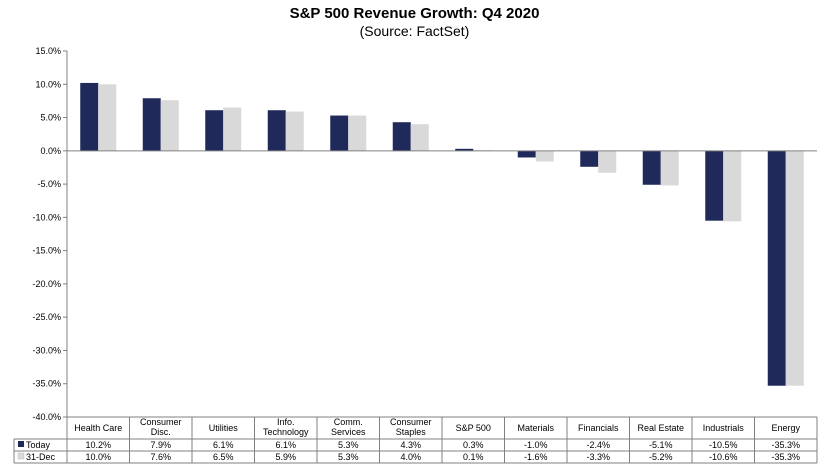 The image size is (829, 470). I want to click on y-tick-label: -15.0%, so click(46, 251).